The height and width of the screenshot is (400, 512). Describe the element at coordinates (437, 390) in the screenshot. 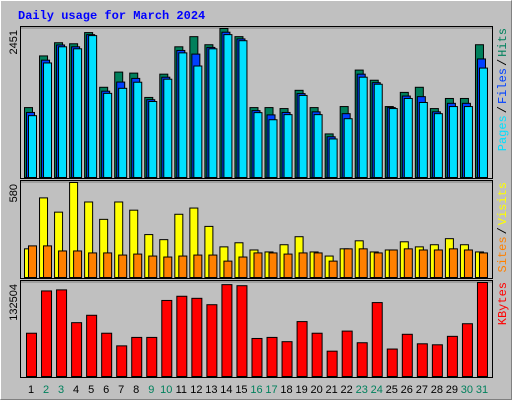

I see `x-tick-label: 28` at that location.